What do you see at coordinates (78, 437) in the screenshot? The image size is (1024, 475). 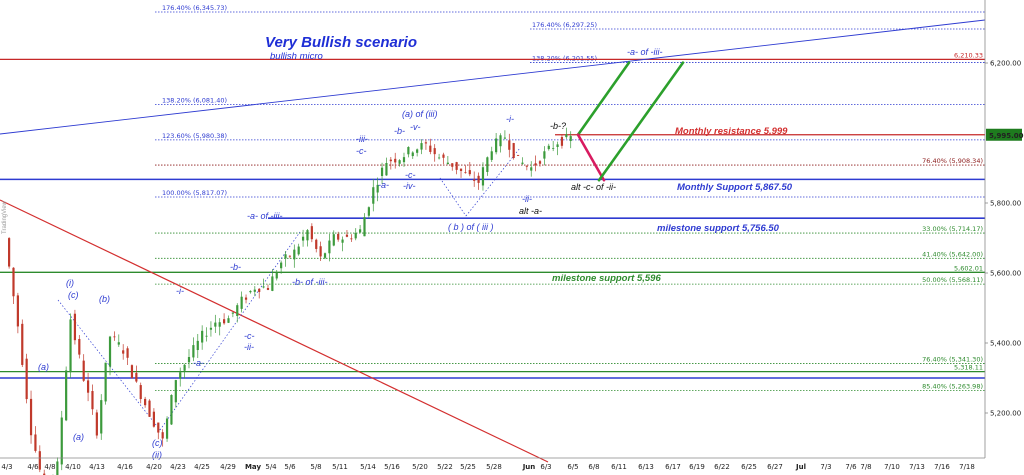 I see `wave-label: (a)` at bounding box center [78, 437].